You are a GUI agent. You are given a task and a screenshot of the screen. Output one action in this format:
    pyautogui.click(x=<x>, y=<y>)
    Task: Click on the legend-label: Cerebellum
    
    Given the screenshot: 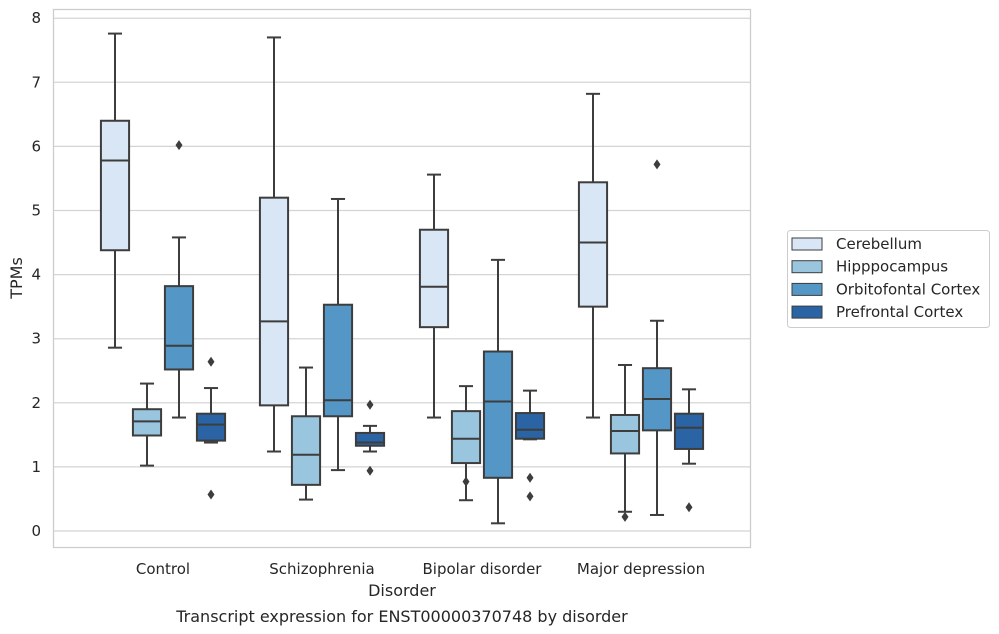 What is the action you would take?
    pyautogui.click(x=879, y=244)
    